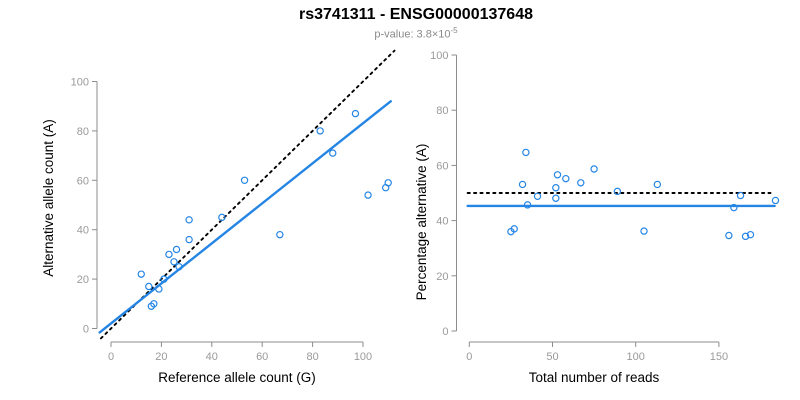  I want to click on x-tick-label: 50, so click(552, 357).